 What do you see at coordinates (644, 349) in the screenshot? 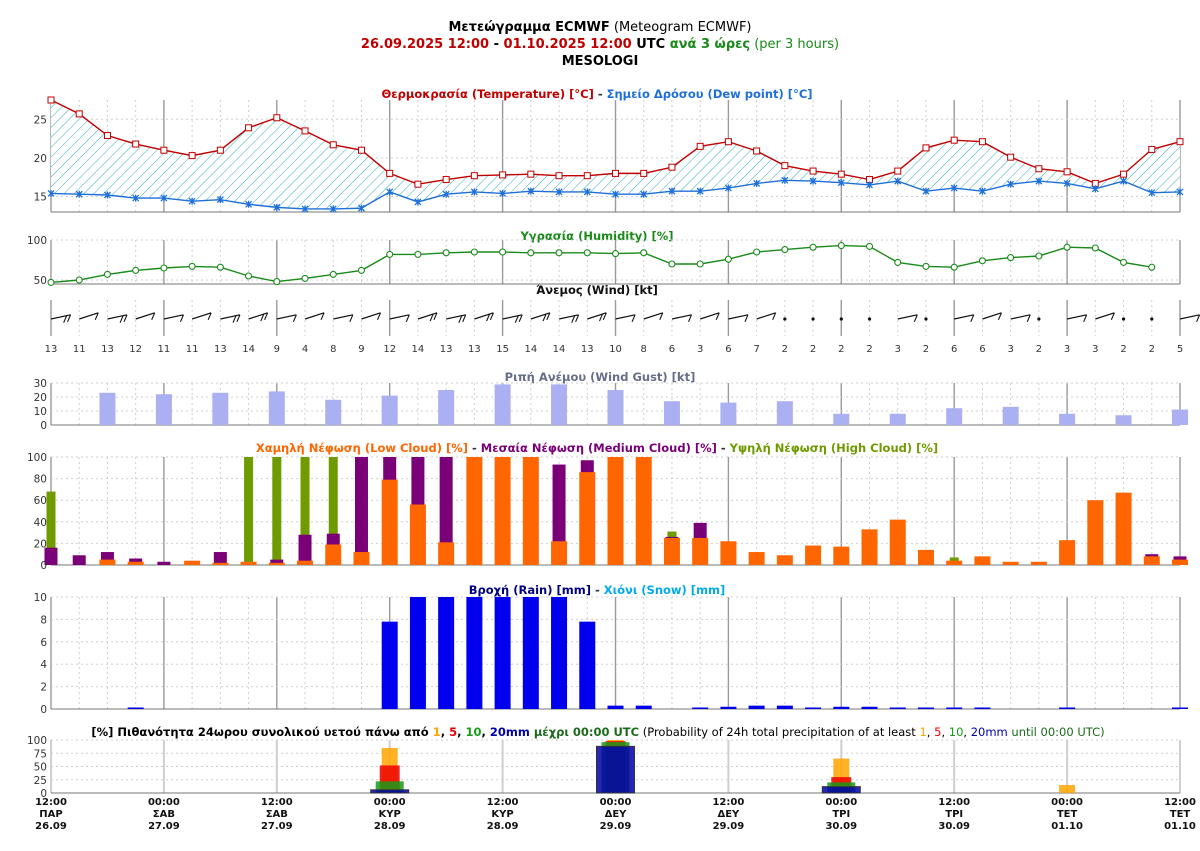
I see `wind-speed-label: 8` at bounding box center [644, 349].